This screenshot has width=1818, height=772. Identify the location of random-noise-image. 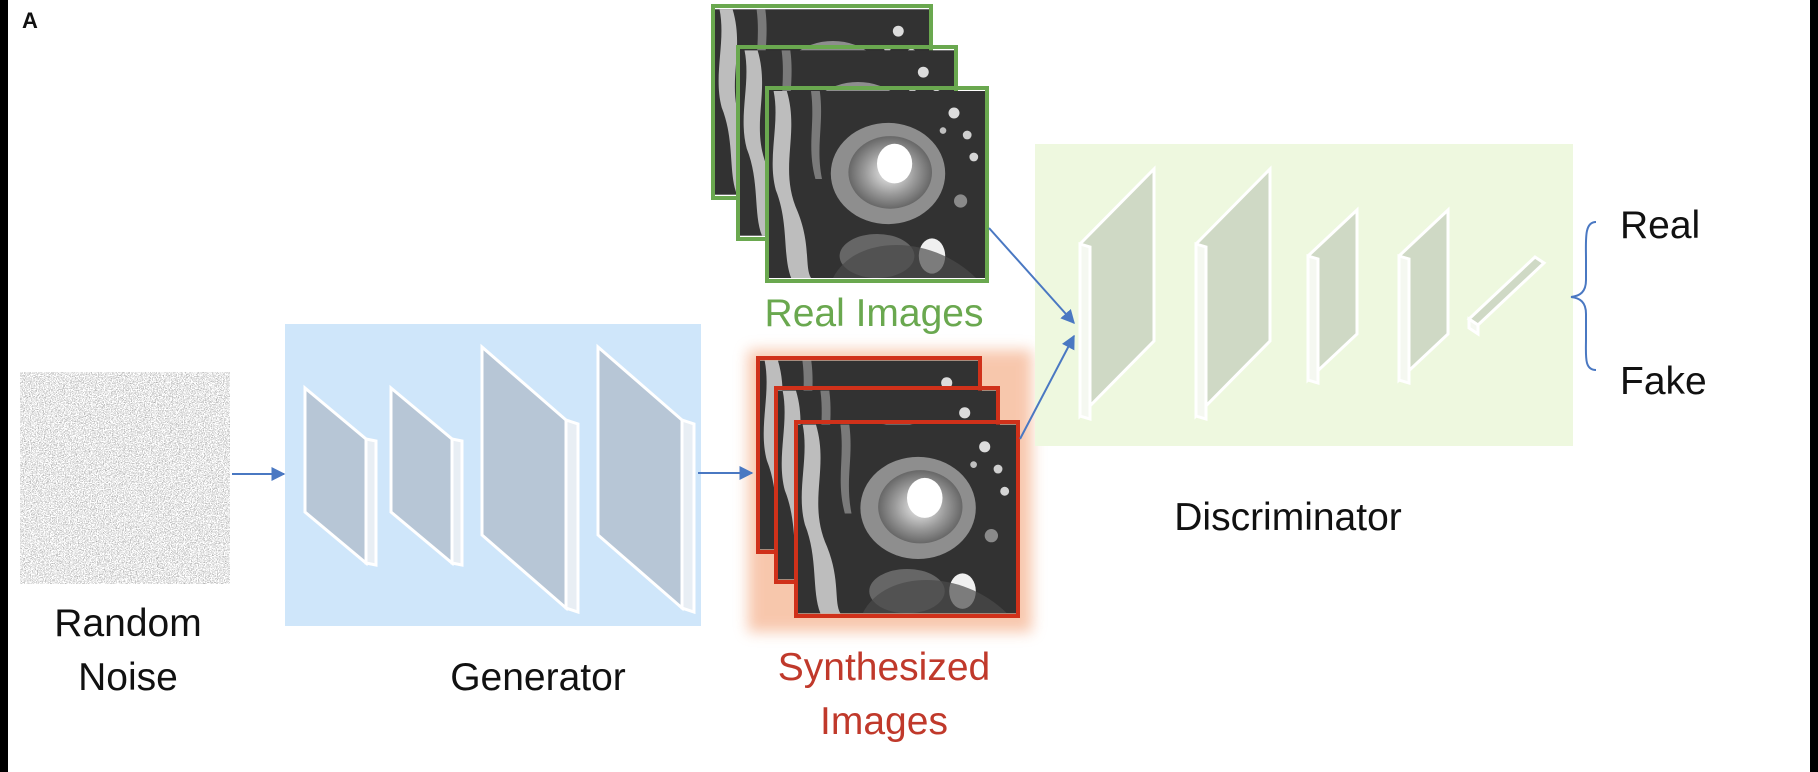
(125, 478).